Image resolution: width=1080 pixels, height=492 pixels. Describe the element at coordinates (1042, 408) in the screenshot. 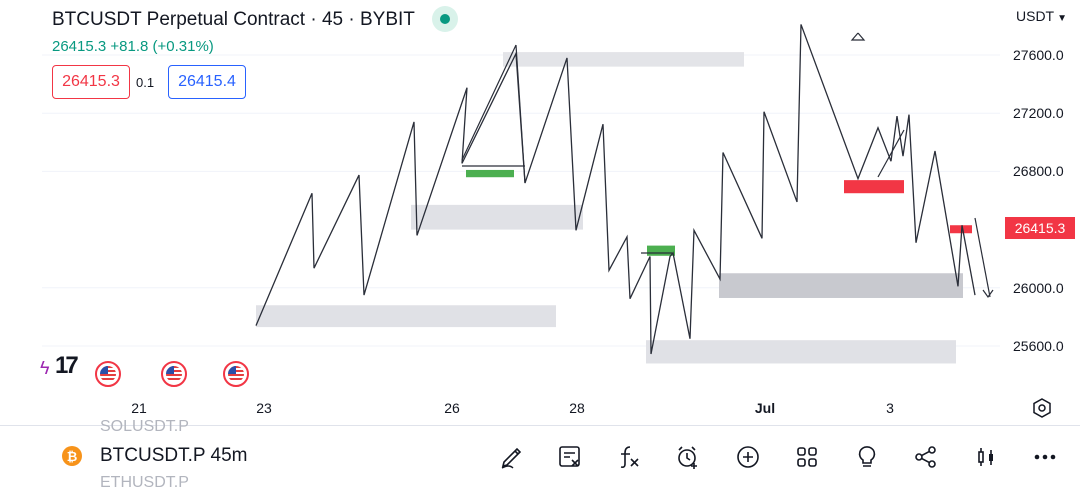

I see `chart-settings-icon` at that location.